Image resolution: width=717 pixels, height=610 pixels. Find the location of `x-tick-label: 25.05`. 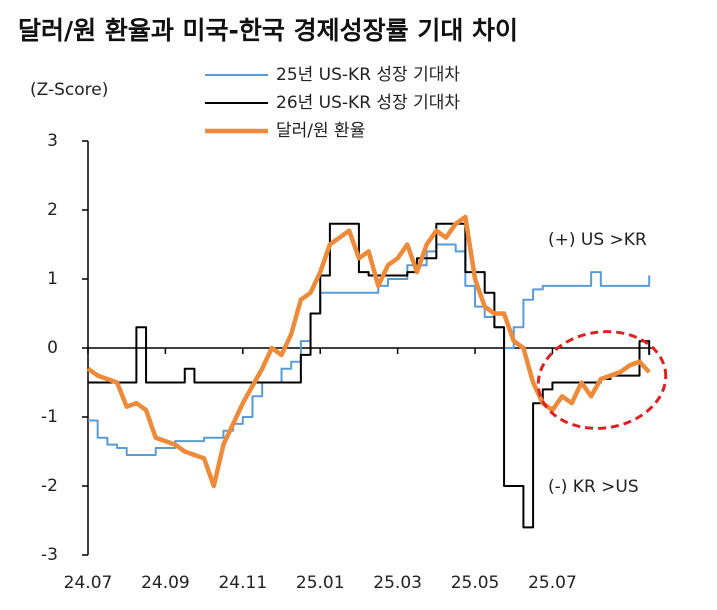

x-tick-label: 25.05 is located at coordinates (475, 583).